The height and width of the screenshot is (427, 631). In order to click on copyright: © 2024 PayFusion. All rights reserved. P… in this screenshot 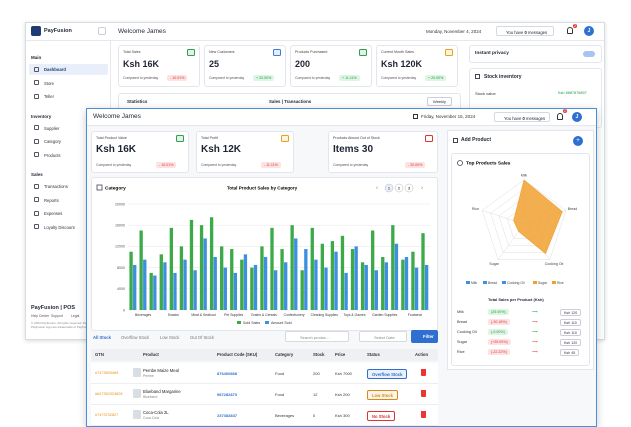, I will do `click(67, 325)`.